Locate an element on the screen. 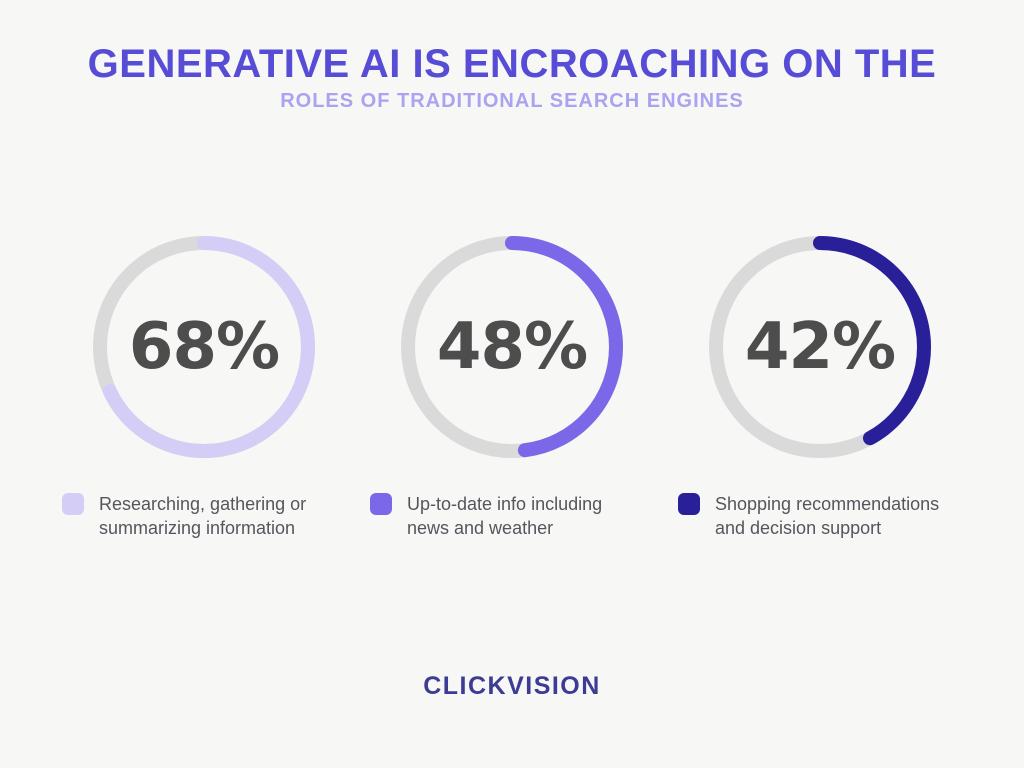  donut-chart-researching: 68% is located at coordinates (204, 347).